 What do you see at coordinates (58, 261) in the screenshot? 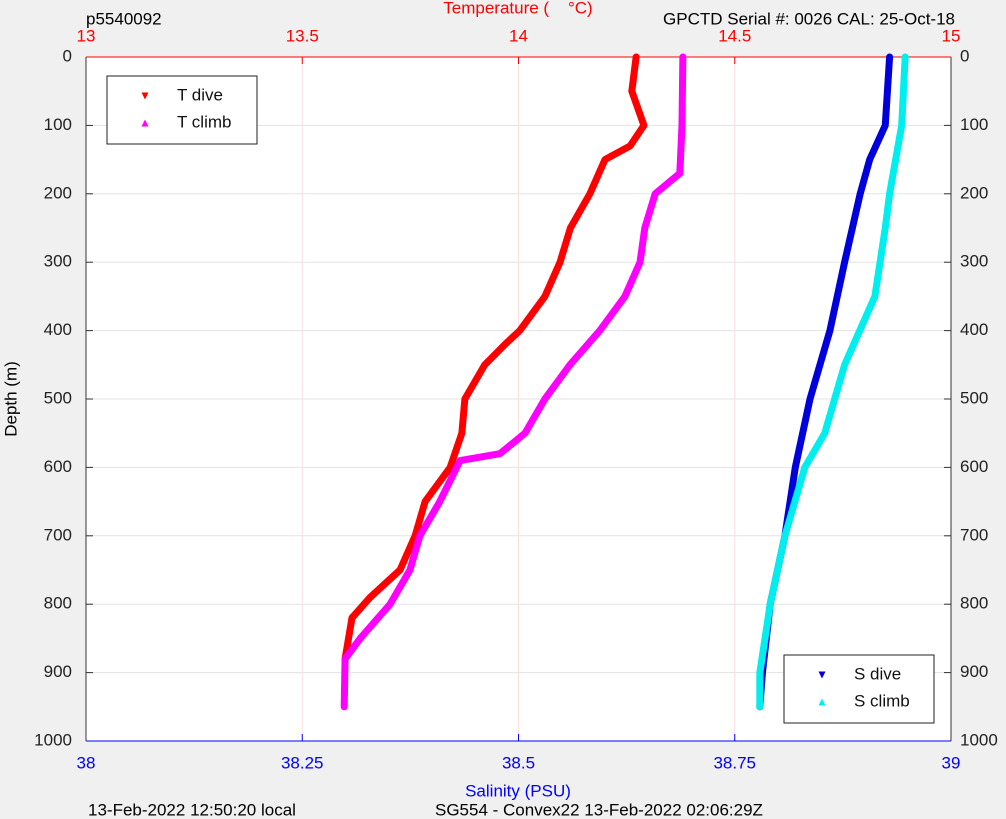
I see `y-tick-label: 300` at bounding box center [58, 261].